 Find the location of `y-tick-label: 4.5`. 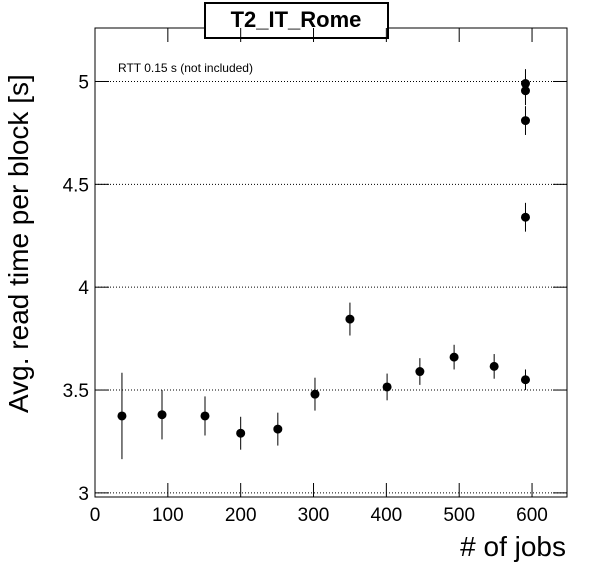

y-tick-label: 4.5 is located at coordinates (76, 185).